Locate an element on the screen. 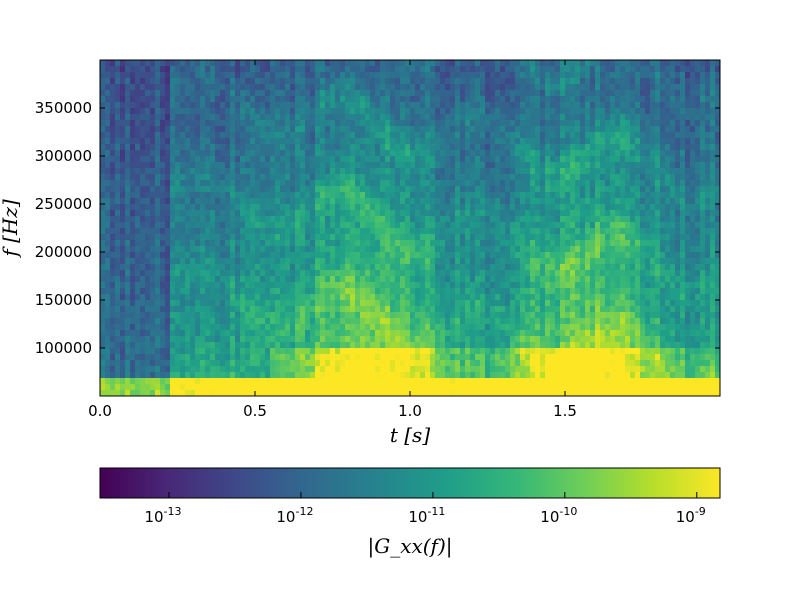  y-tick-label: 100000 is located at coordinates (63, 348).